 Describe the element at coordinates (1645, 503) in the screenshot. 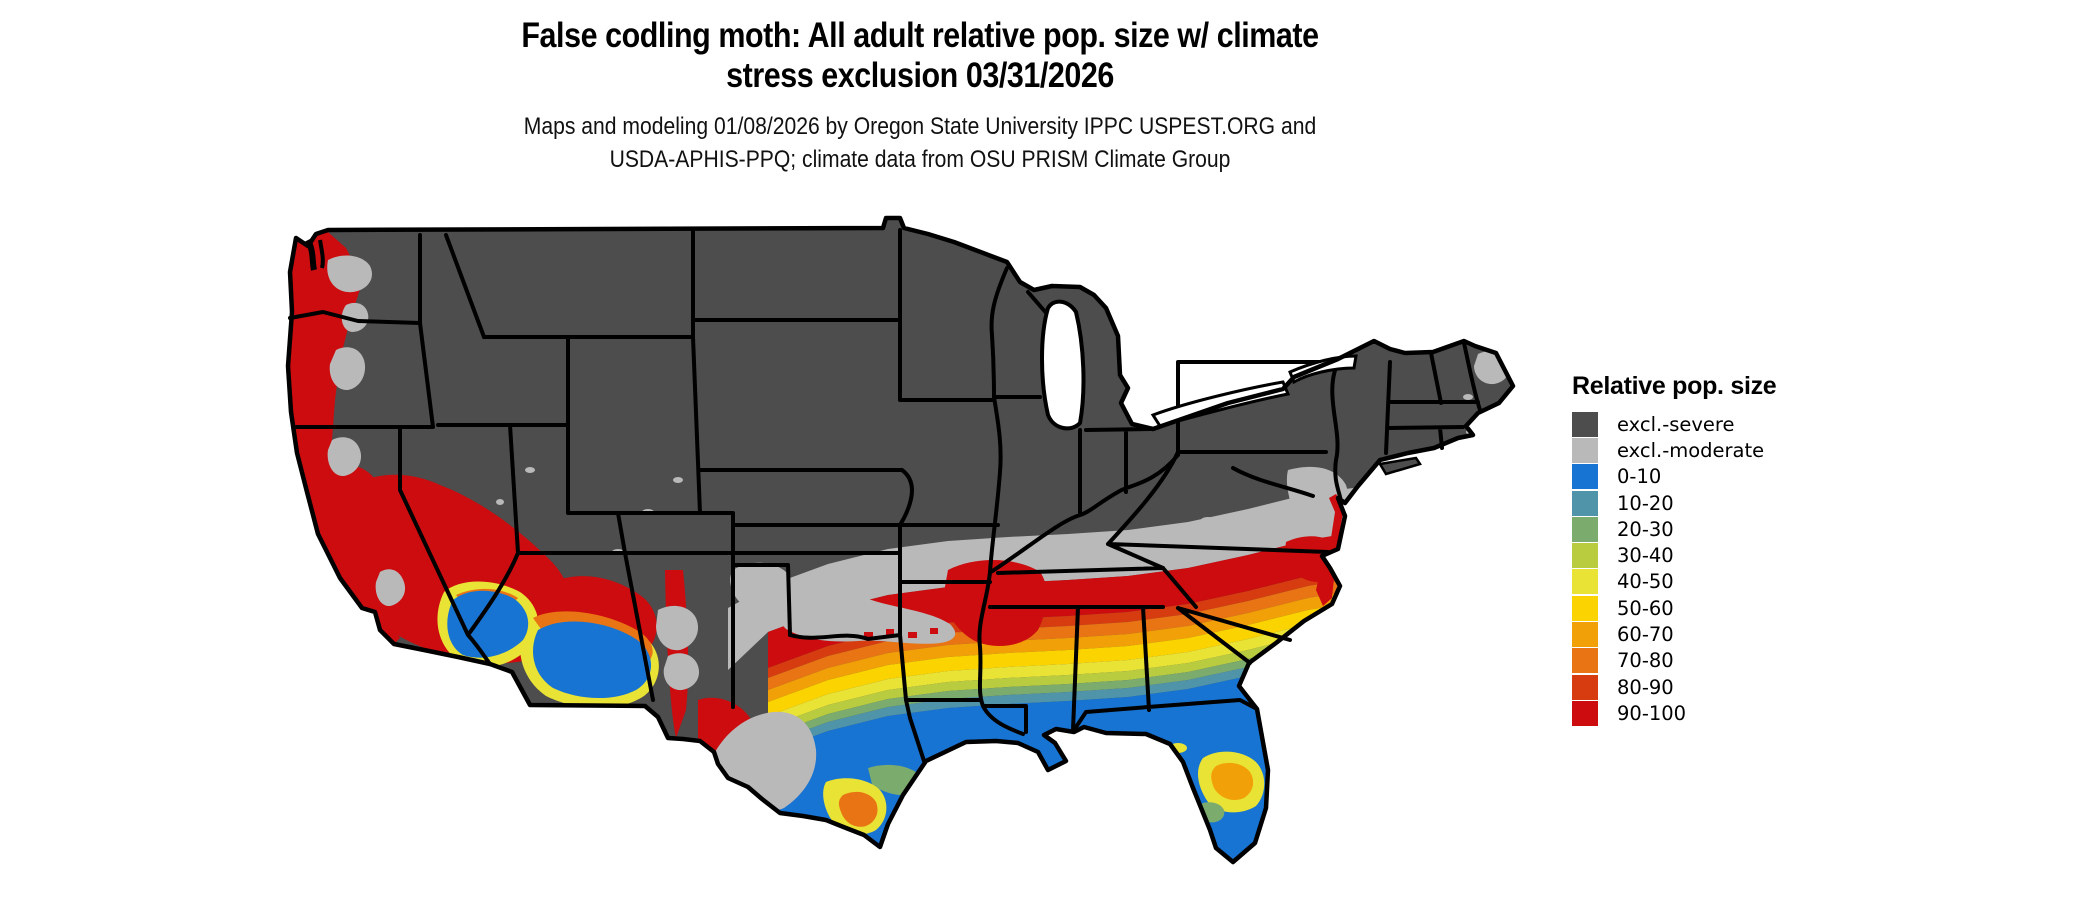

I see `legend-label: 10-20` at that location.